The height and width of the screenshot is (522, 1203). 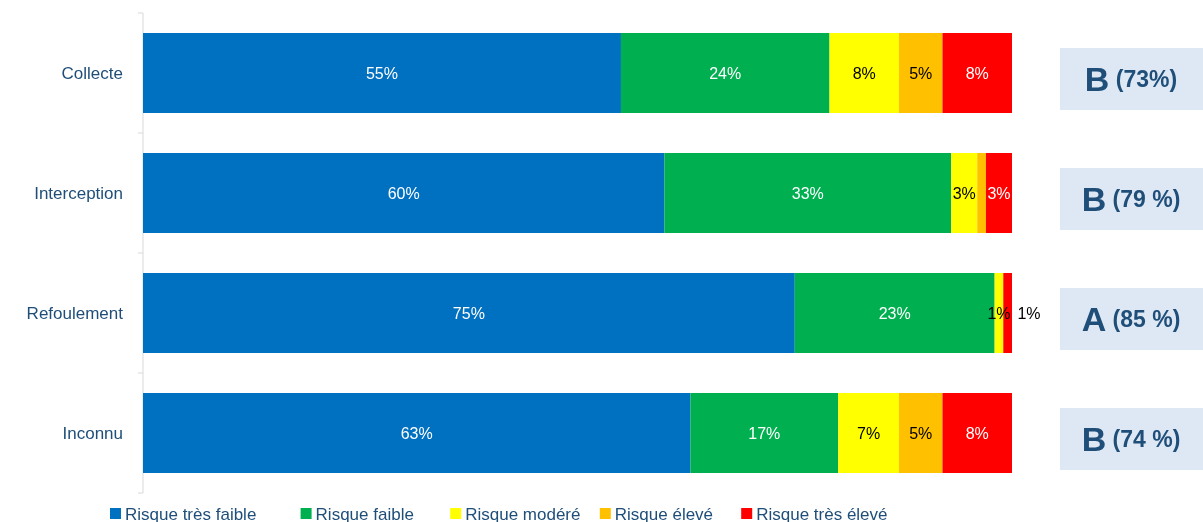 I want to click on data-label: 75%, so click(x=468, y=313).